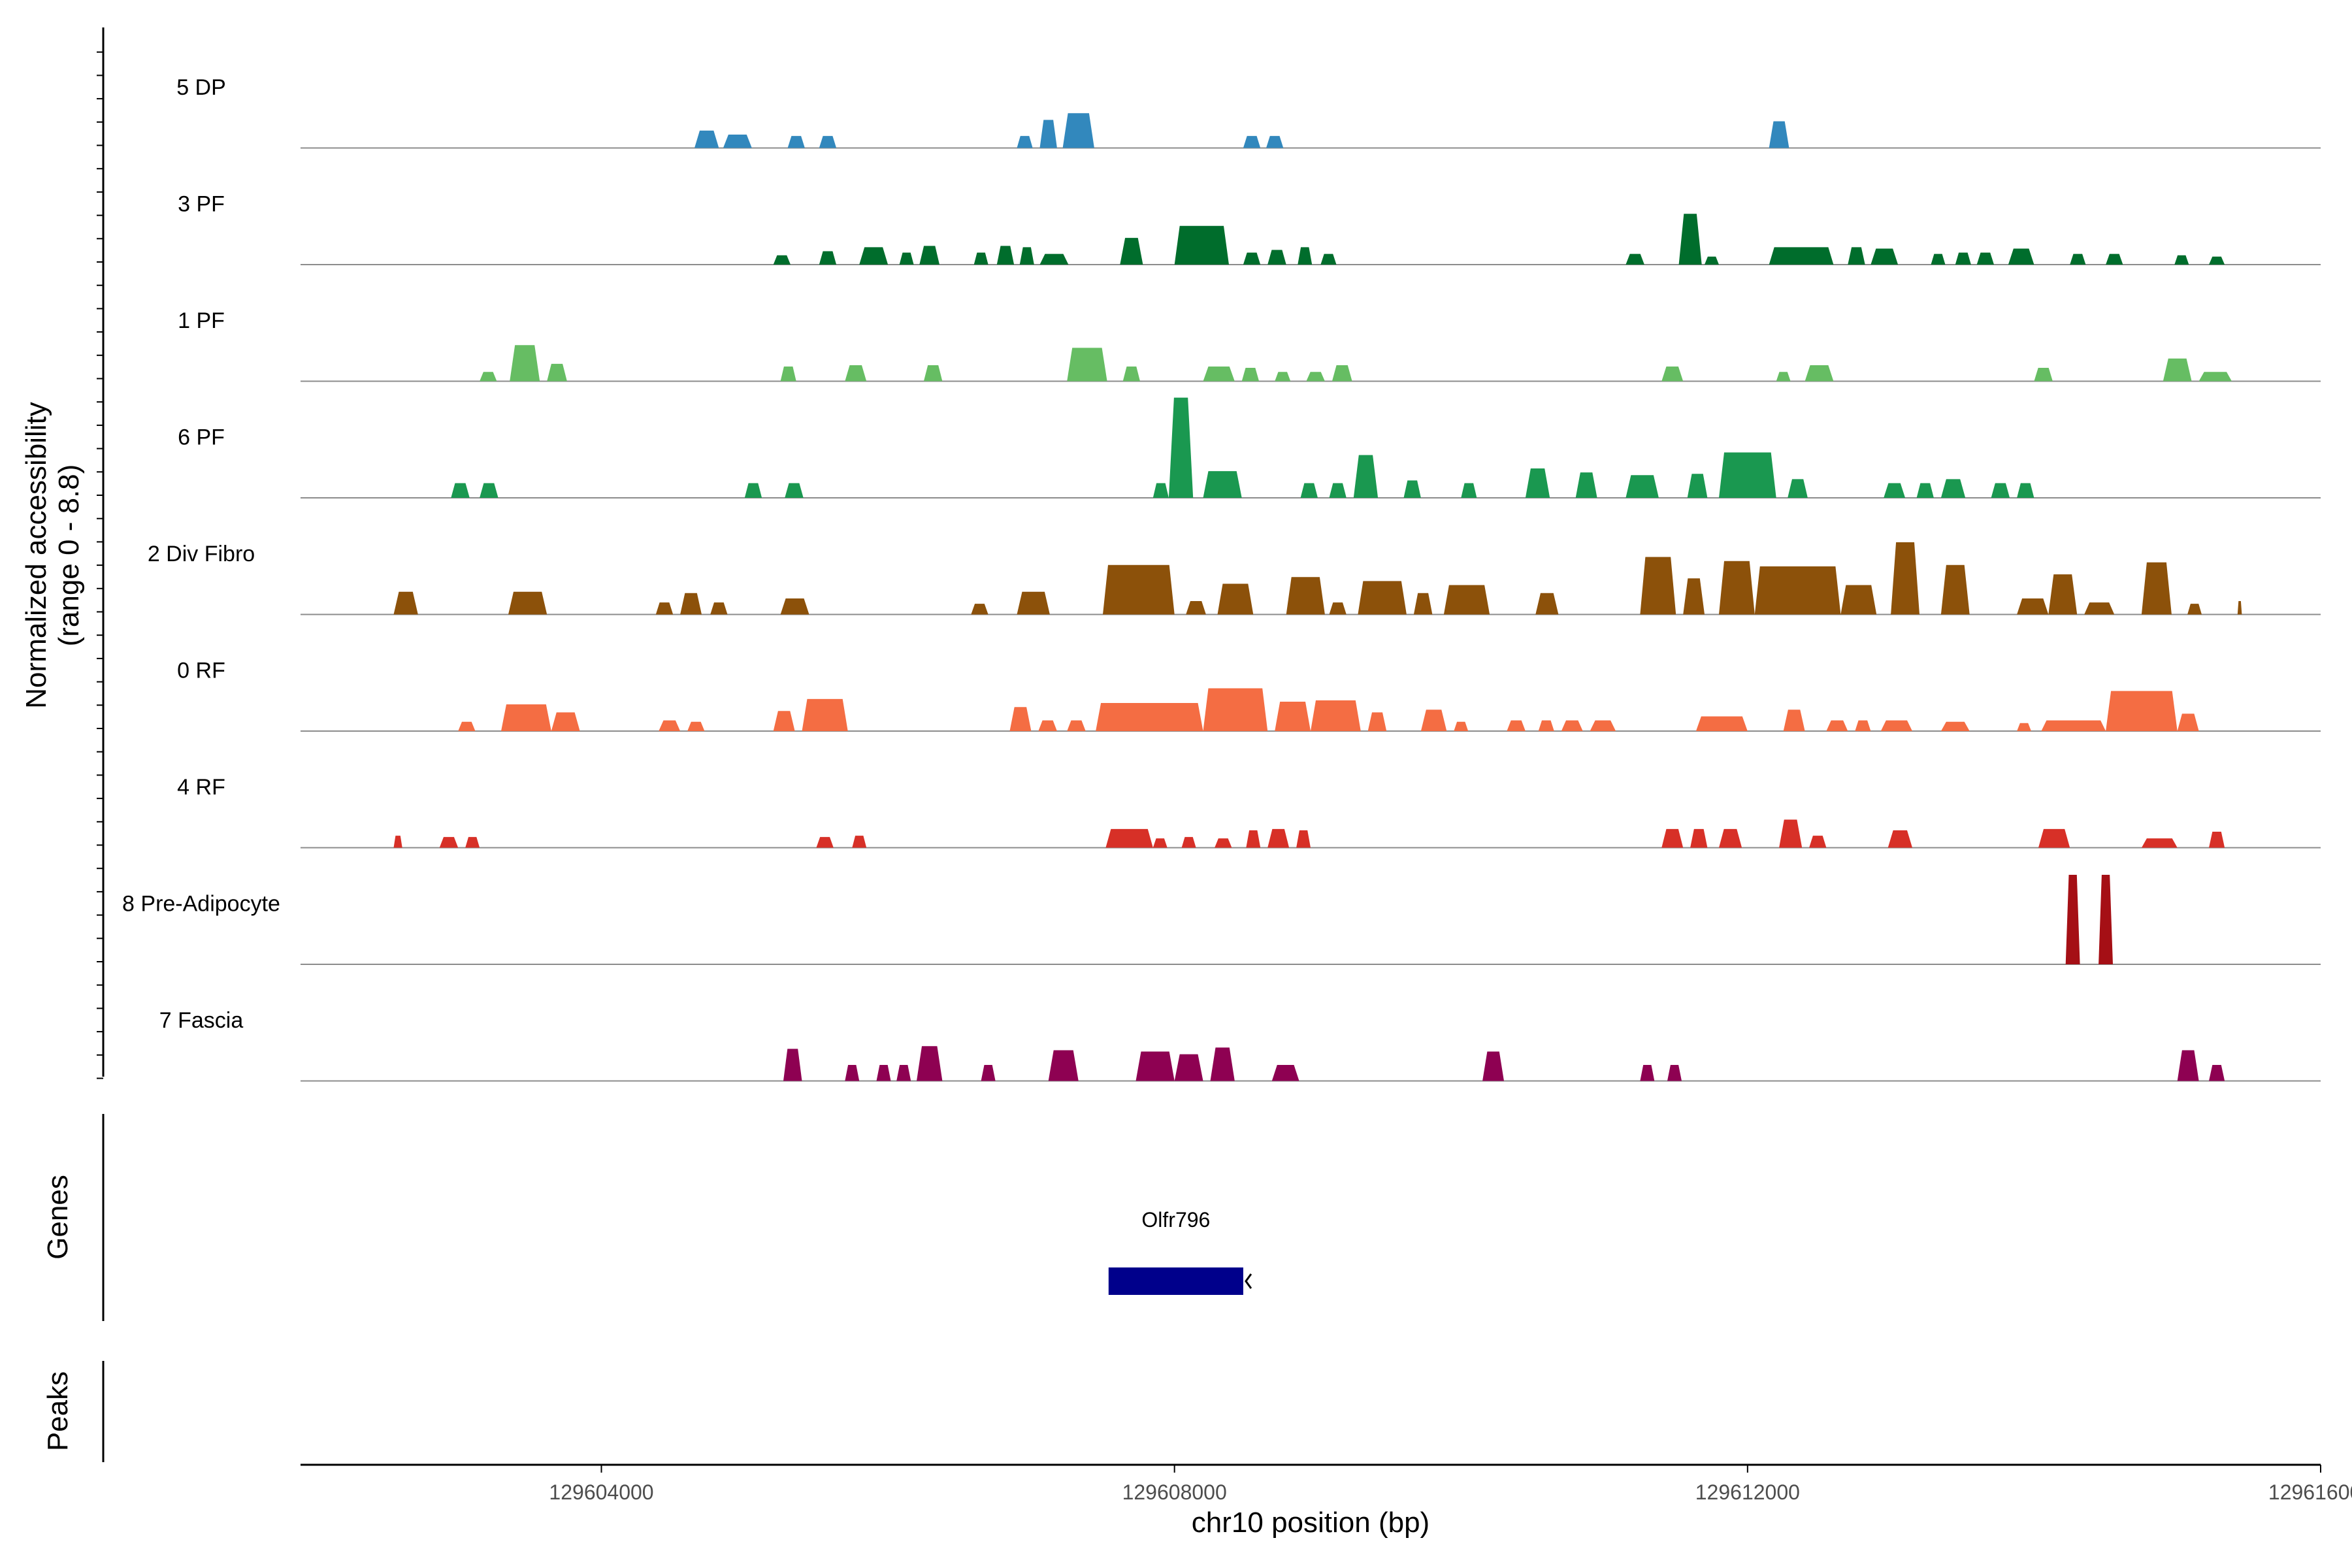 This screenshot has width=2352, height=1568. What do you see at coordinates (201, 671) in the screenshot?
I see `track-label: 0 RF` at bounding box center [201, 671].